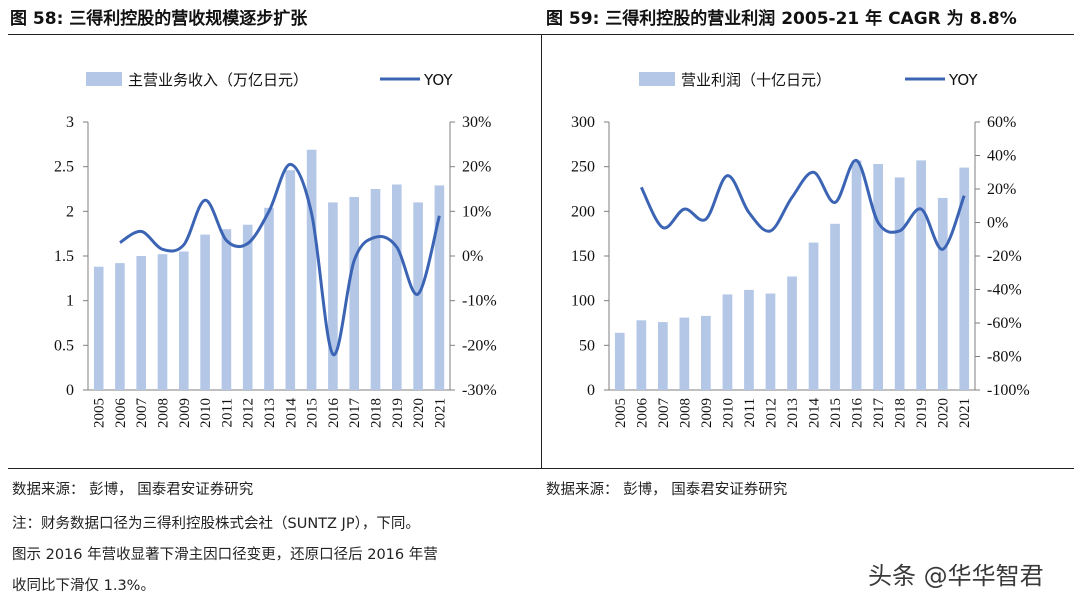  I want to click on left-tick-label: 2.5, so click(64, 167).